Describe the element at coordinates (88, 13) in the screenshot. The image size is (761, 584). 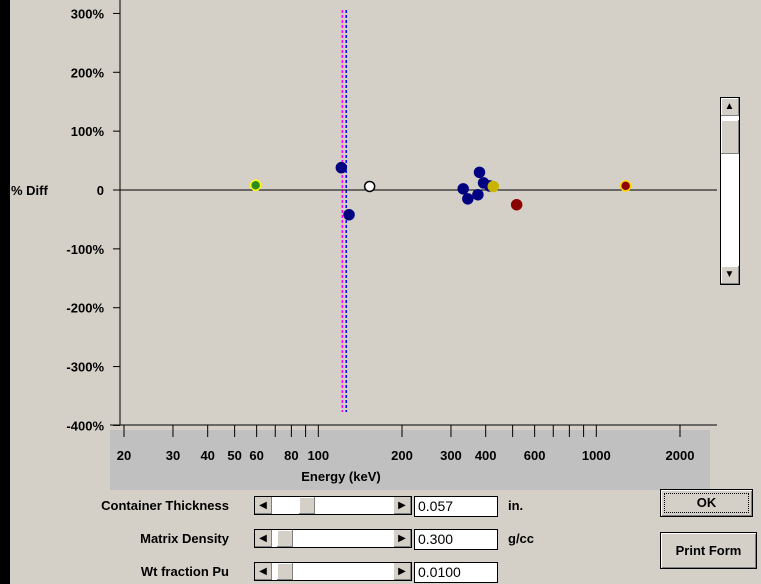
I see `y-tick-label: 300%` at that location.